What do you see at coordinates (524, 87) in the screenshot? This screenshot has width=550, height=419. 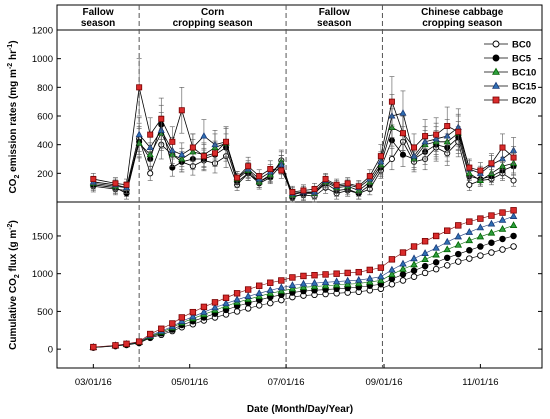 I see `legend-label: BC15` at bounding box center [524, 87].